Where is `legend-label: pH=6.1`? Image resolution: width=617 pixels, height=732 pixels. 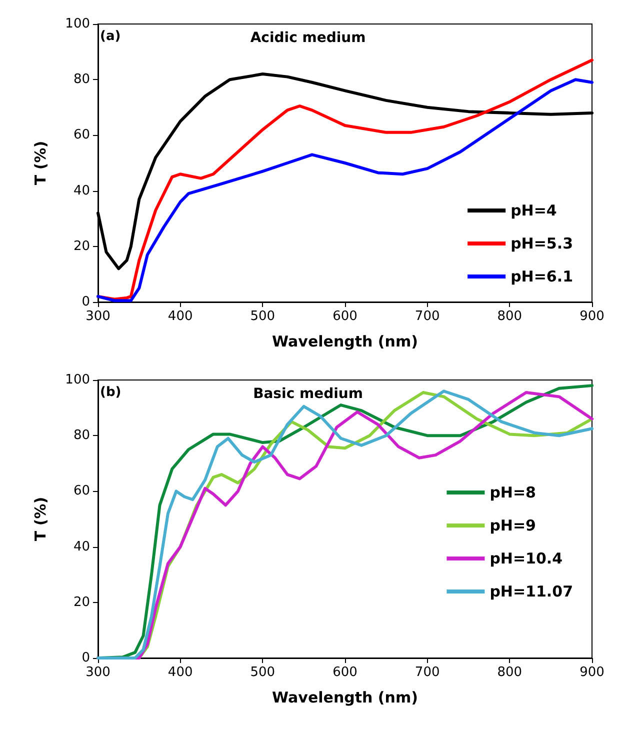 legend-label: pH=6.1 is located at coordinates (542, 277).